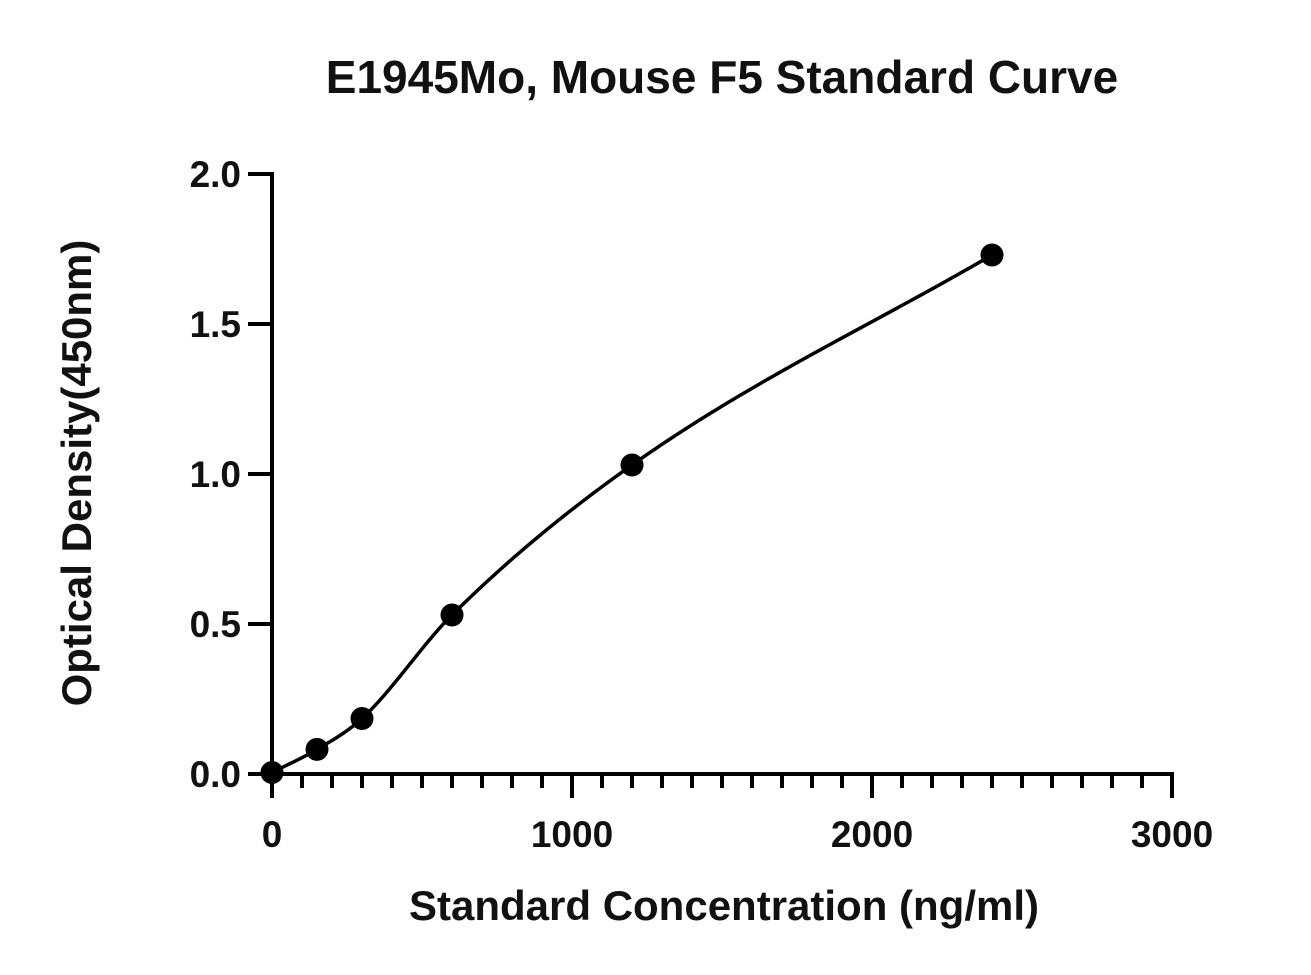  Describe the element at coordinates (215, 624) in the screenshot. I see `y-tick-label: 0.5` at that location.